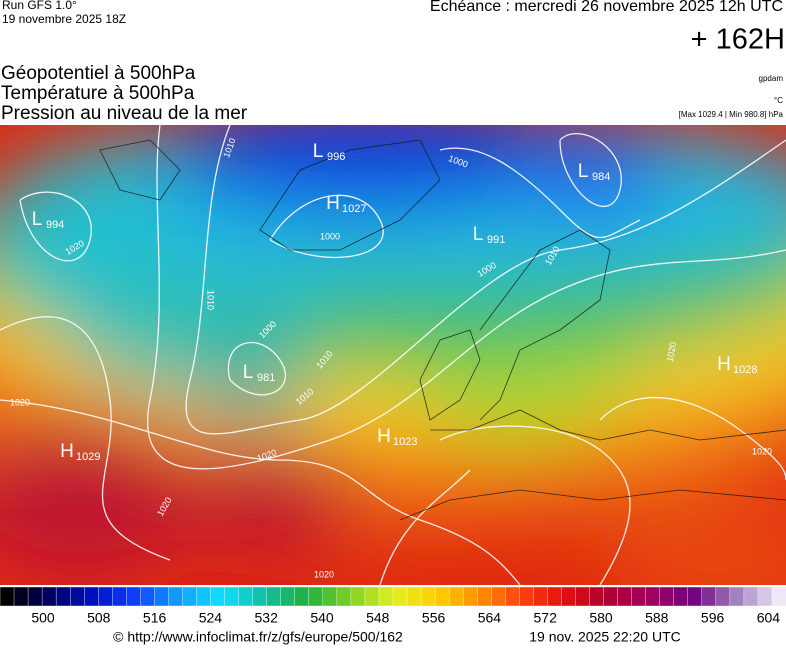 The width and height of the screenshot is (786, 648). Describe the element at coordinates (731, 114) in the screenshot. I see `unit-label: [Max 1029.4 | Min 980.8] hPa` at that location.